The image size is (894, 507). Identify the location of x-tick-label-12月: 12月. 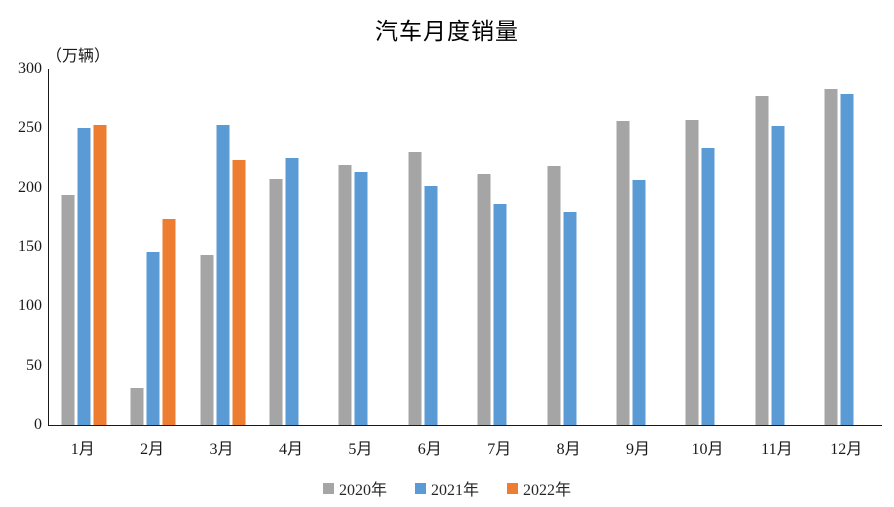
(846, 449).